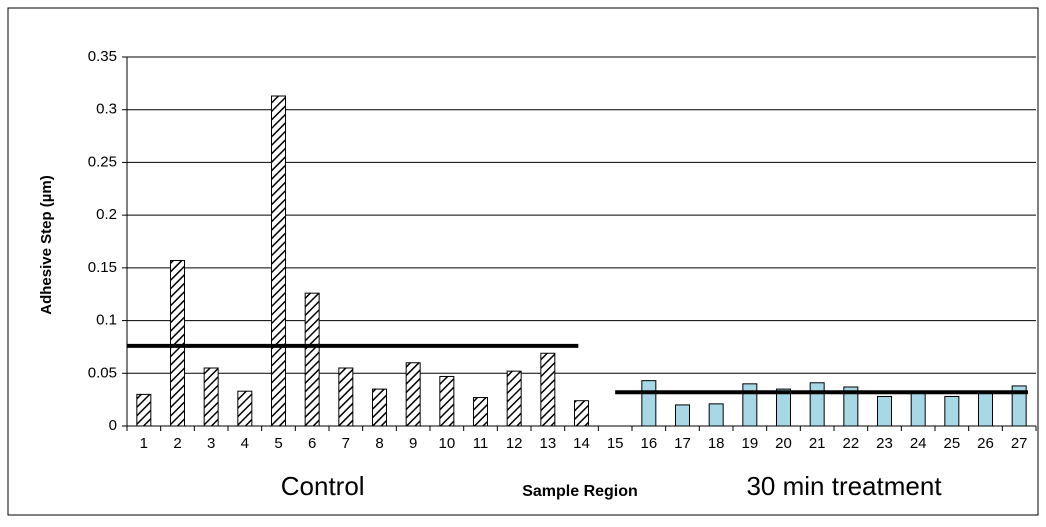 The height and width of the screenshot is (527, 1046). What do you see at coordinates (379, 443) in the screenshot?
I see `x-tick-label: 8` at bounding box center [379, 443].